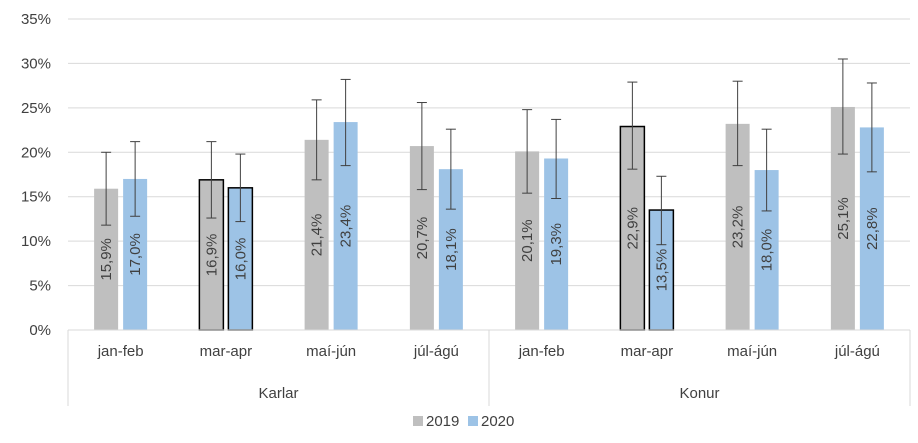  I want to click on data-label: 18,1%, so click(451, 249).